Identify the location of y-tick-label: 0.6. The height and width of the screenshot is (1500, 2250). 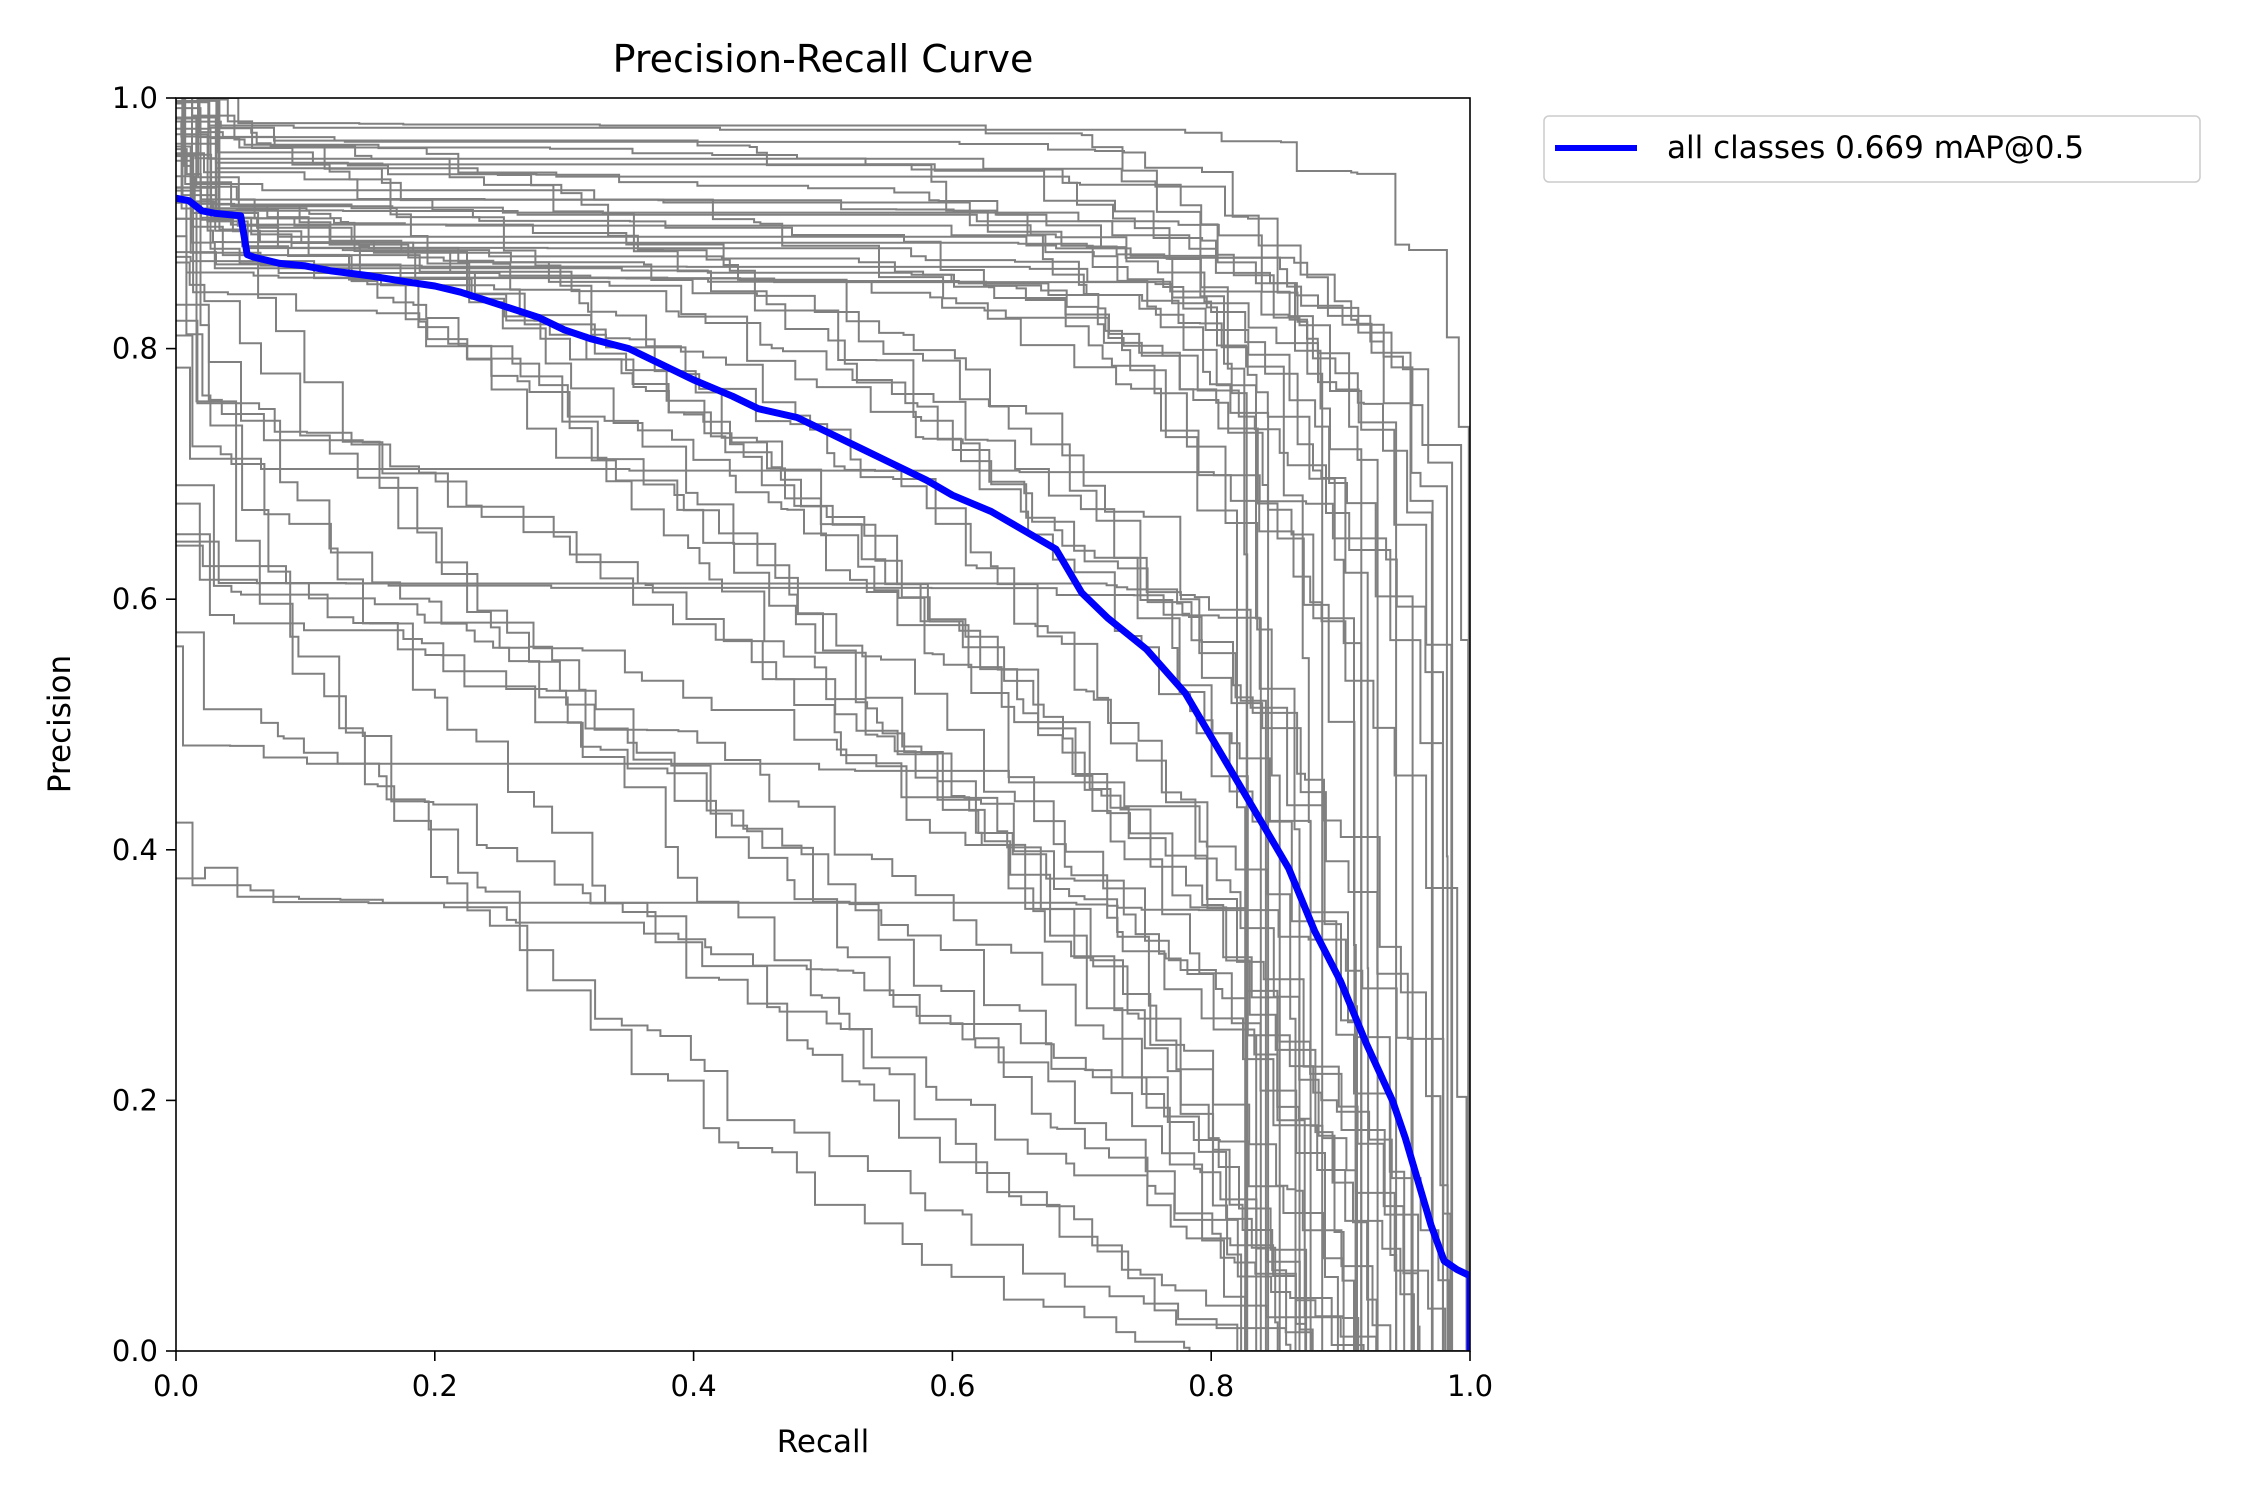
(135, 599).